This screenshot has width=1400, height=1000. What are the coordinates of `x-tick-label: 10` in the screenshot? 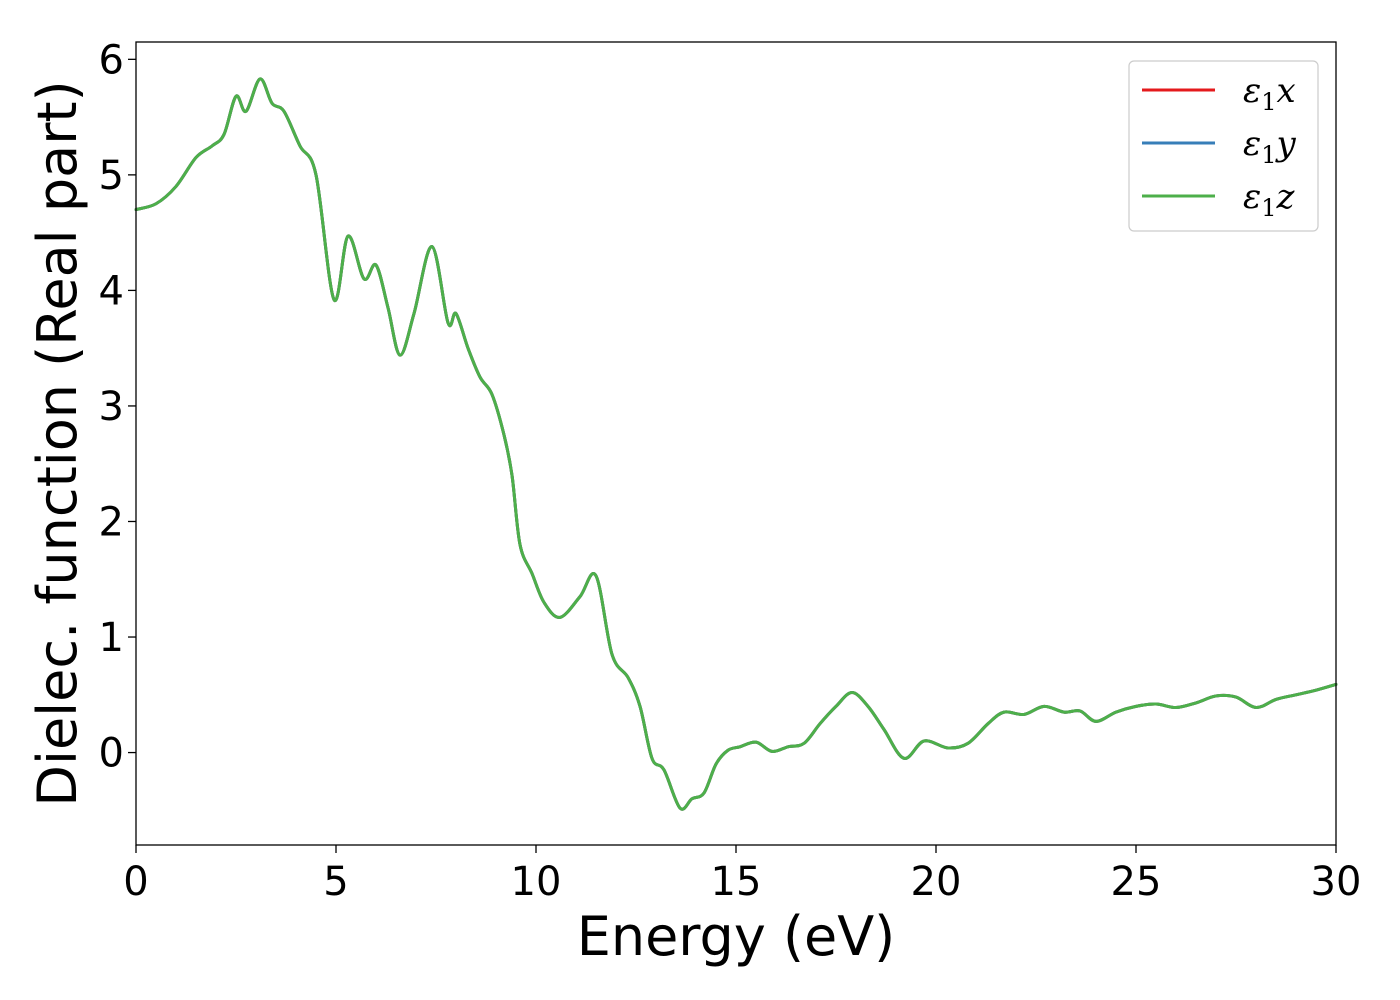 It's located at (536, 882).